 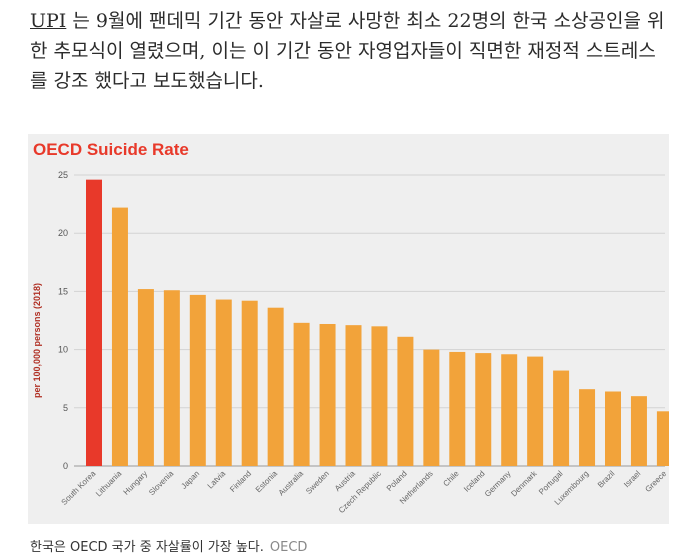 What do you see at coordinates (223, 382) in the screenshot?
I see `bar-latvia` at bounding box center [223, 382].